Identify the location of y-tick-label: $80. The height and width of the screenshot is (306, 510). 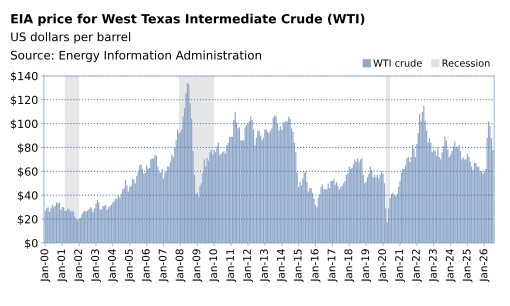
(28, 148).